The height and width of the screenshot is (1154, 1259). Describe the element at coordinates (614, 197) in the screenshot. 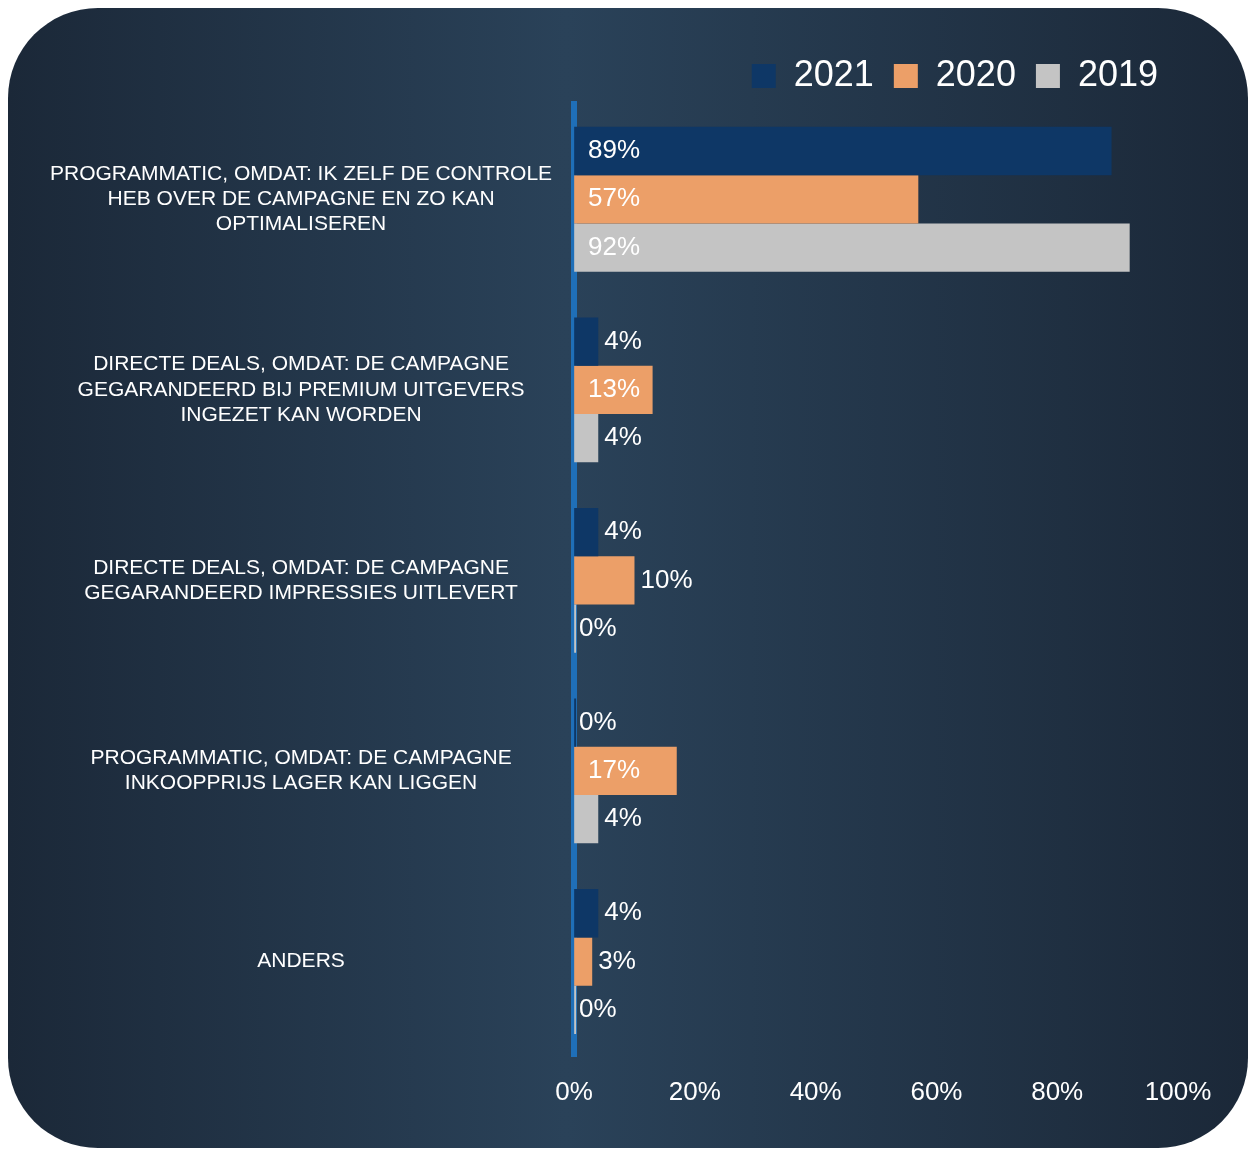

I see `data-label: 57%` at that location.